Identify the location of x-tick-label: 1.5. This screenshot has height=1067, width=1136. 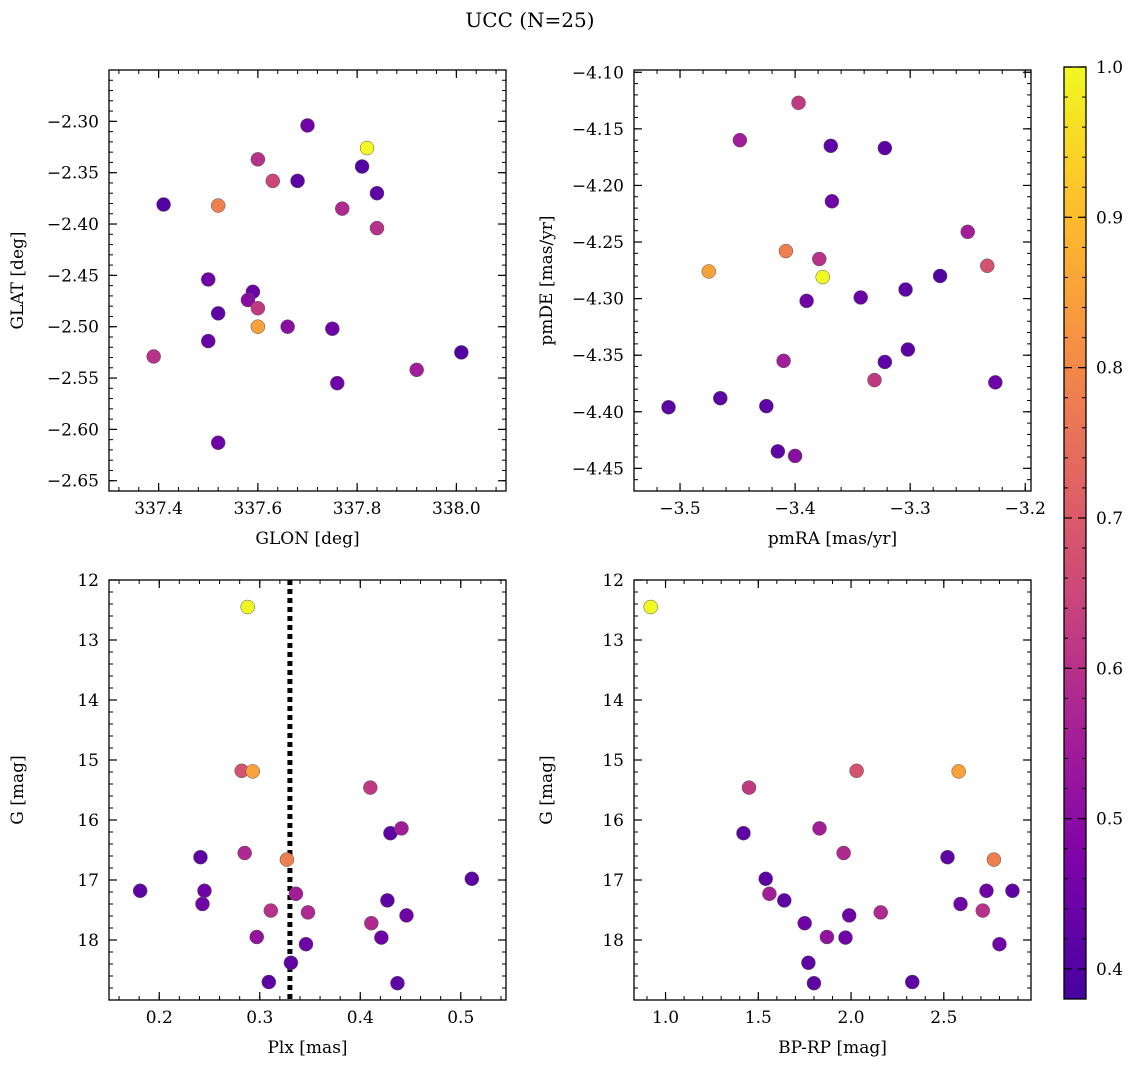
(758, 1018).